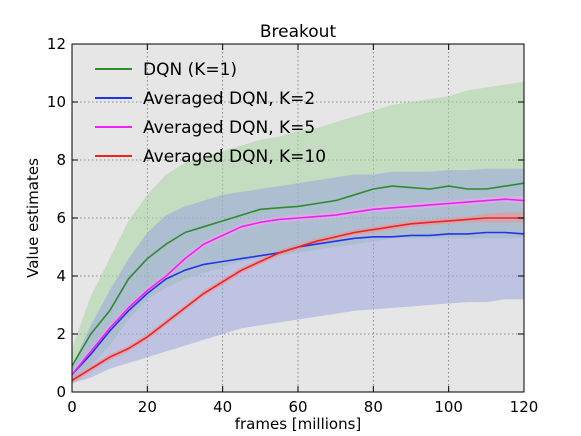 This screenshot has width=581, height=436. I want to click on legend-label-1: Averaged DQN, K=2, so click(229, 99).